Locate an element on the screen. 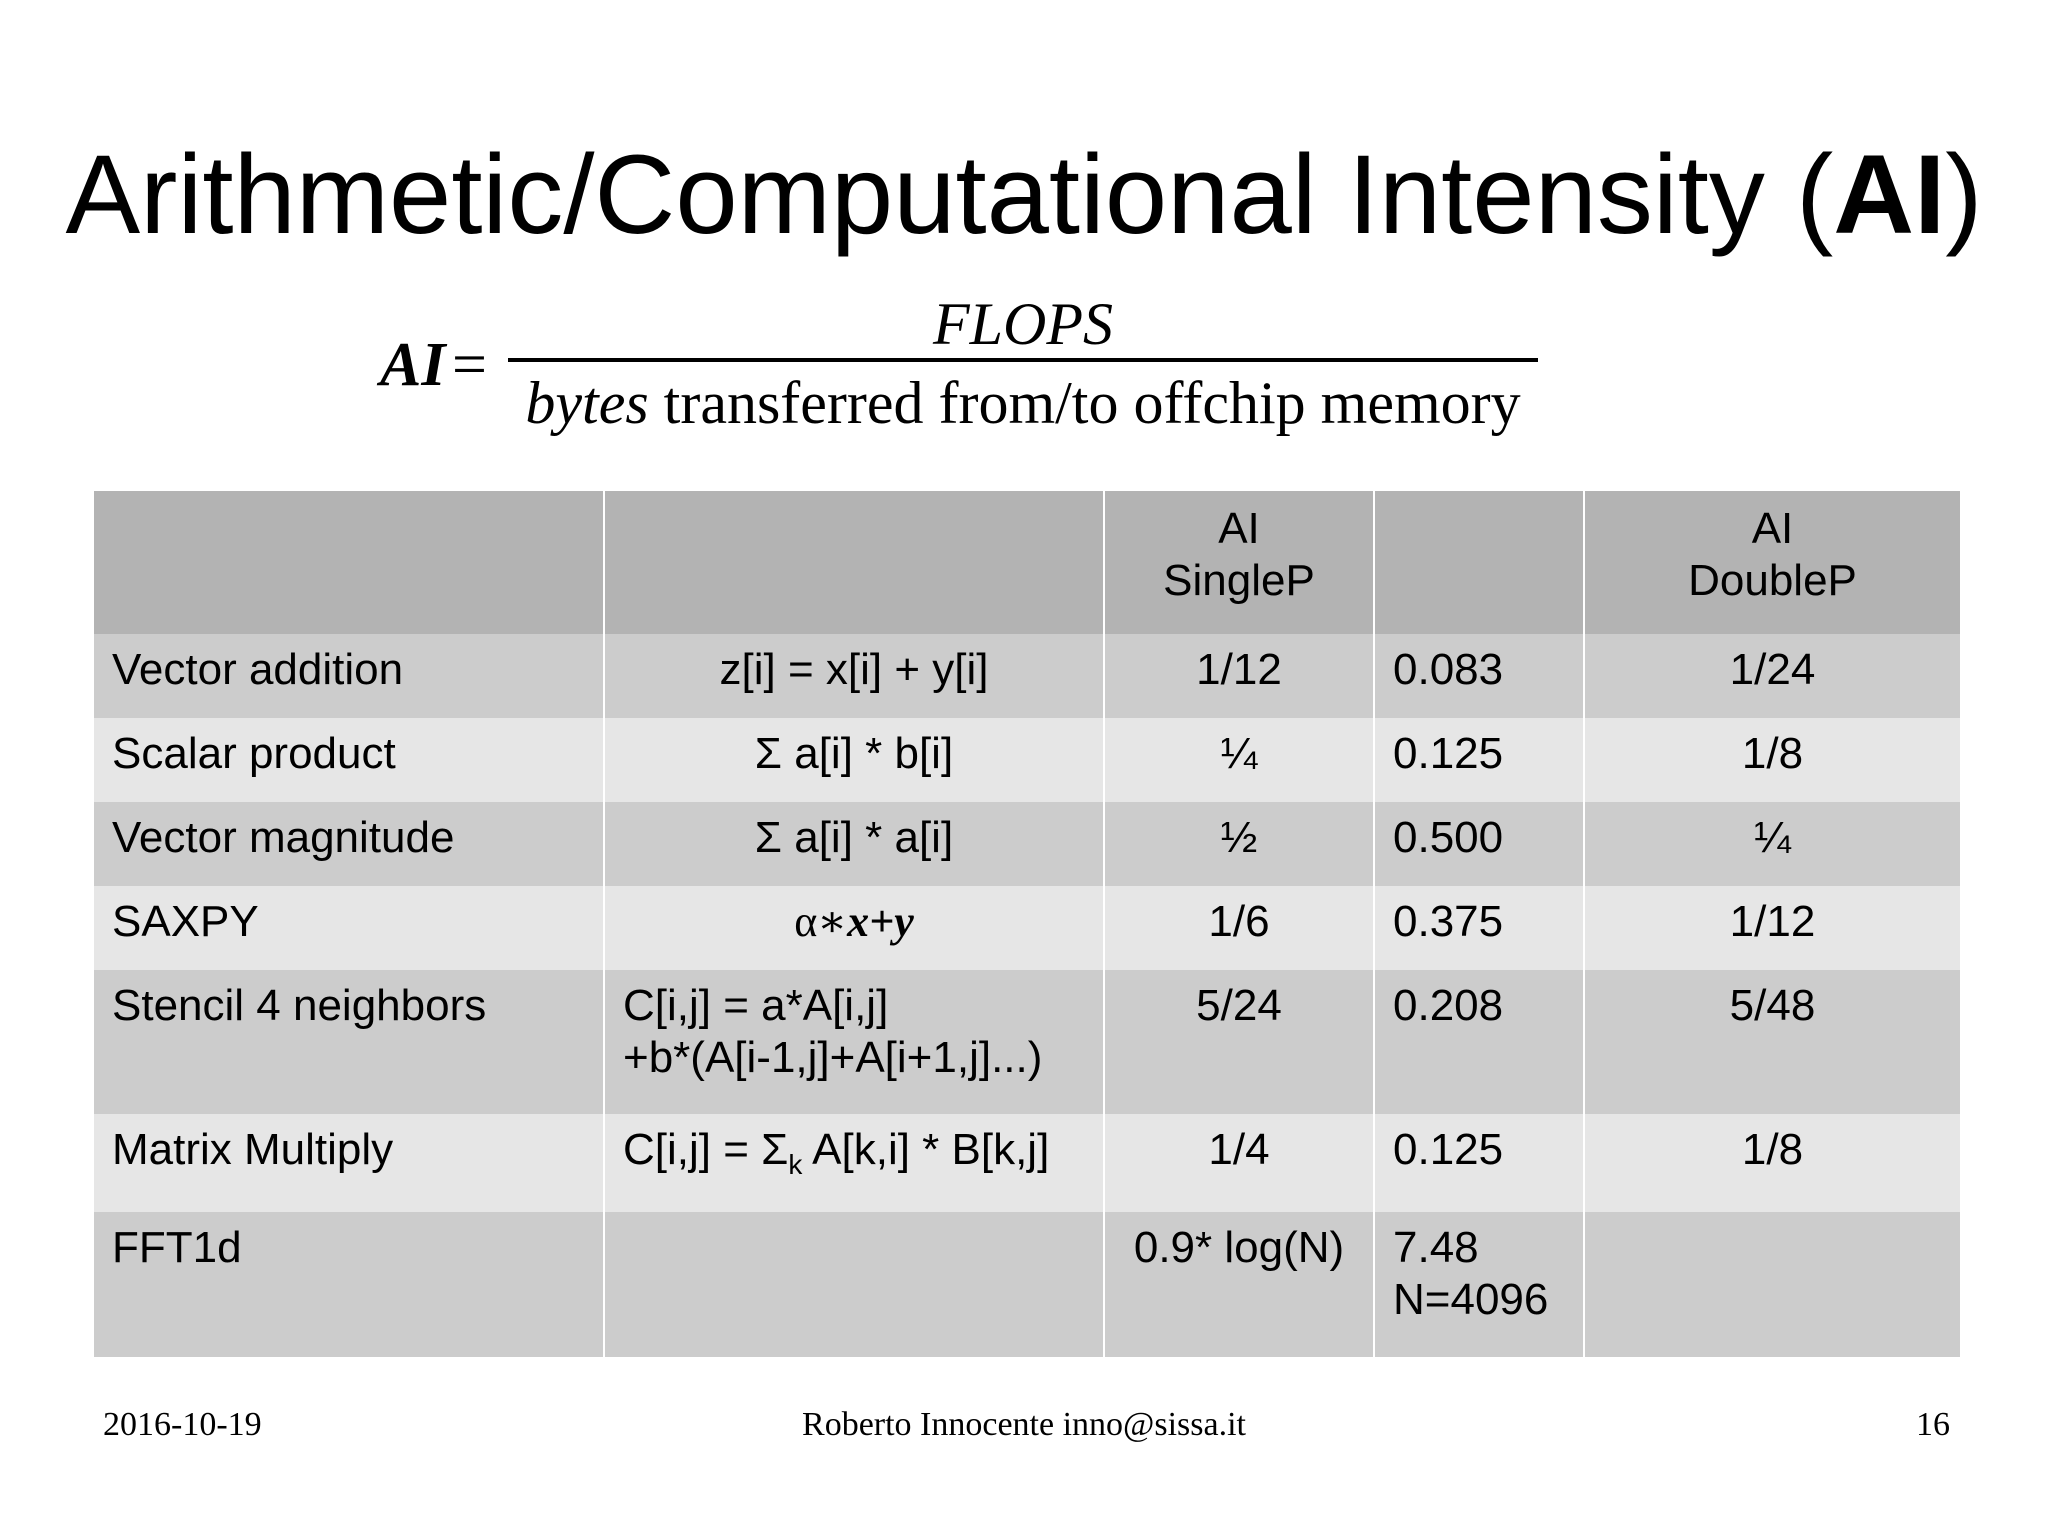  row-value: 0.208 is located at coordinates (1478, 1042).